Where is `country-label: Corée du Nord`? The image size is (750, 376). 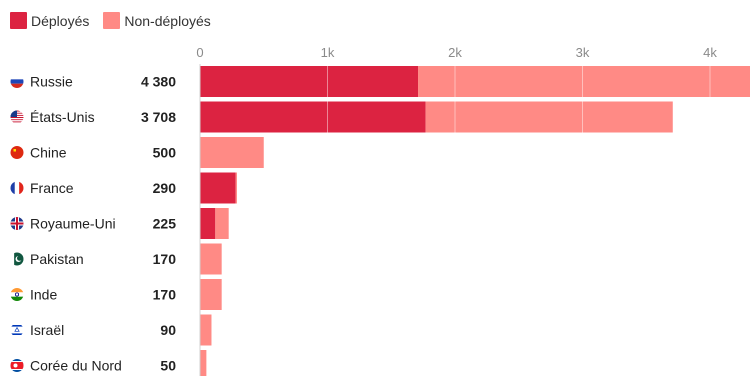
country-label: Corée du Nord is located at coordinates (76, 366).